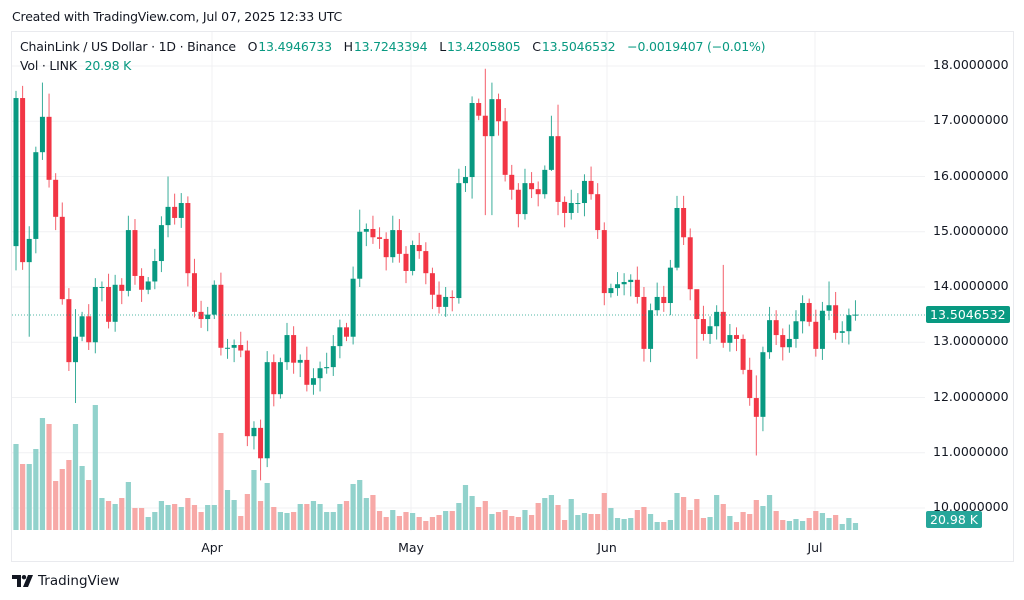 The image size is (1024, 600). What do you see at coordinates (536, 46) in the screenshot?
I see `close-label: C` at bounding box center [536, 46].